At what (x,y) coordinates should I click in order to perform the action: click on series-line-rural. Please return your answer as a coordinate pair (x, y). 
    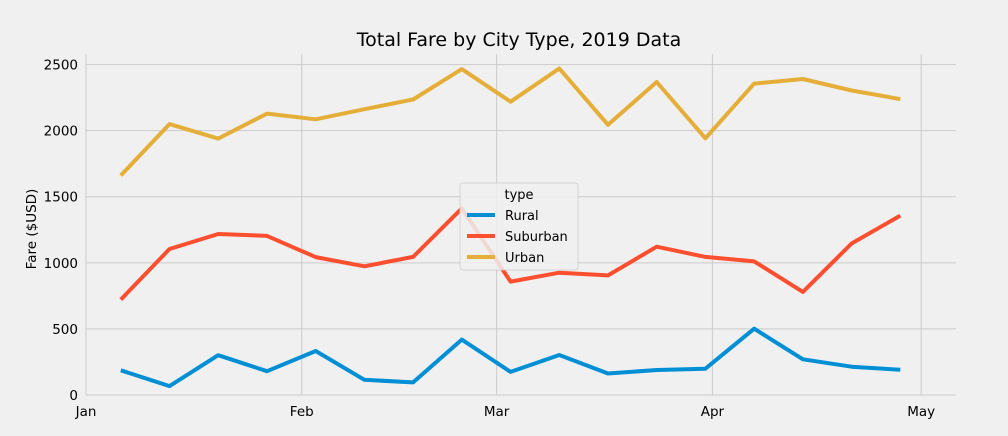
    Looking at the image, I should click on (510, 357).